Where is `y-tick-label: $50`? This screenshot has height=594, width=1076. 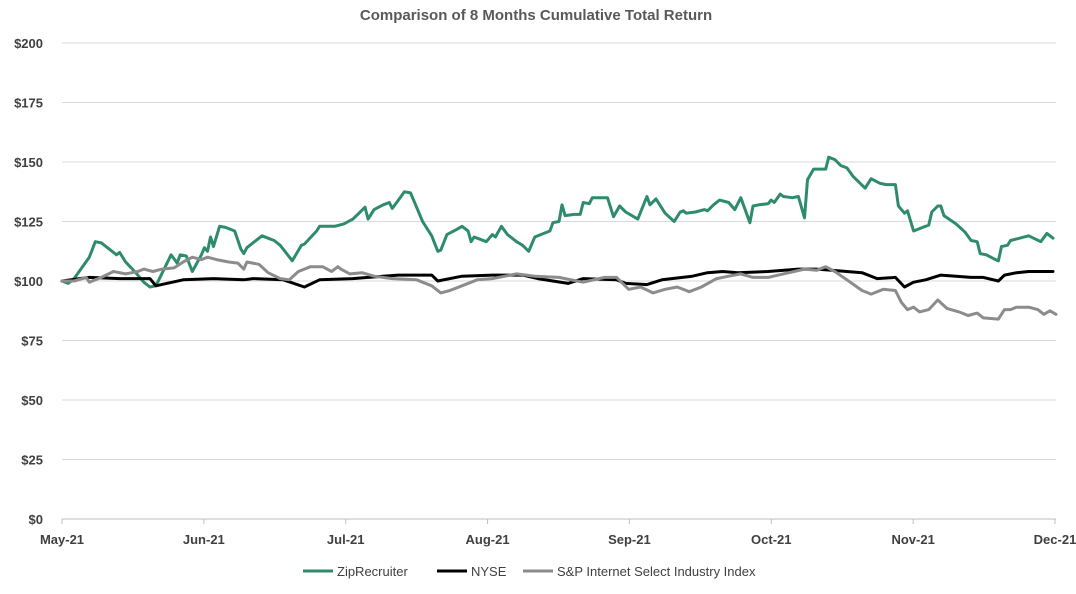 y-tick-label: $50 is located at coordinates (32, 400).